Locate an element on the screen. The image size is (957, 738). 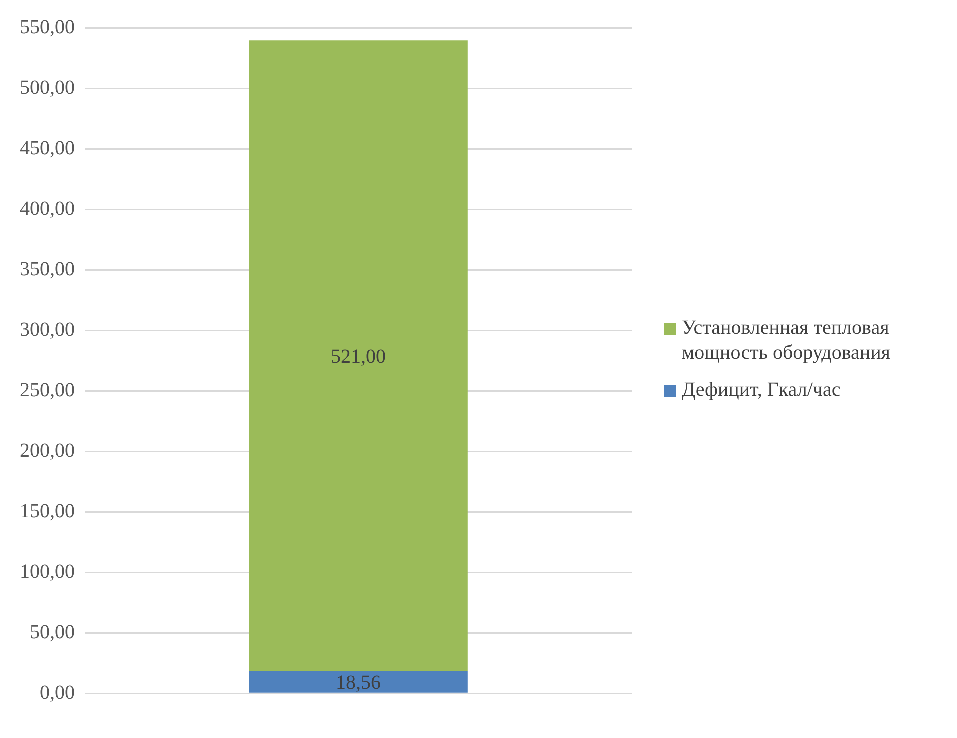
y-tick-label: 250,00 is located at coordinates (47, 390).